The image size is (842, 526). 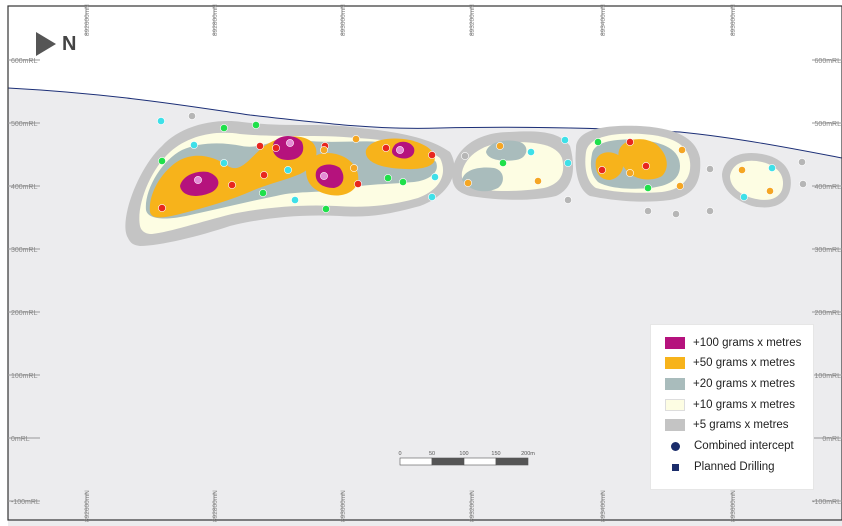 What do you see at coordinates (432, 454) in the screenshot?
I see `scale-tick-label: 50` at bounding box center [432, 454].